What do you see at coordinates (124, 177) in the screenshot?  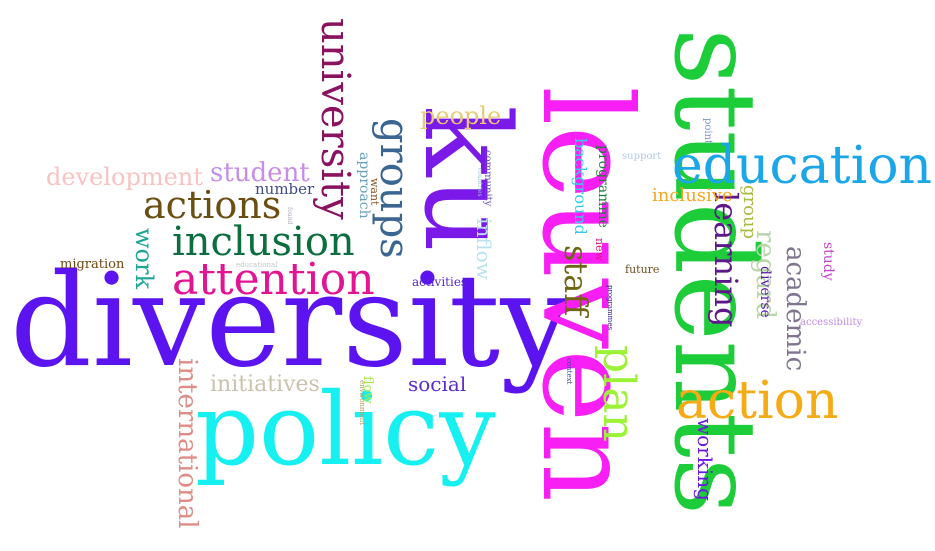 I see `word-development: development` at bounding box center [124, 177].